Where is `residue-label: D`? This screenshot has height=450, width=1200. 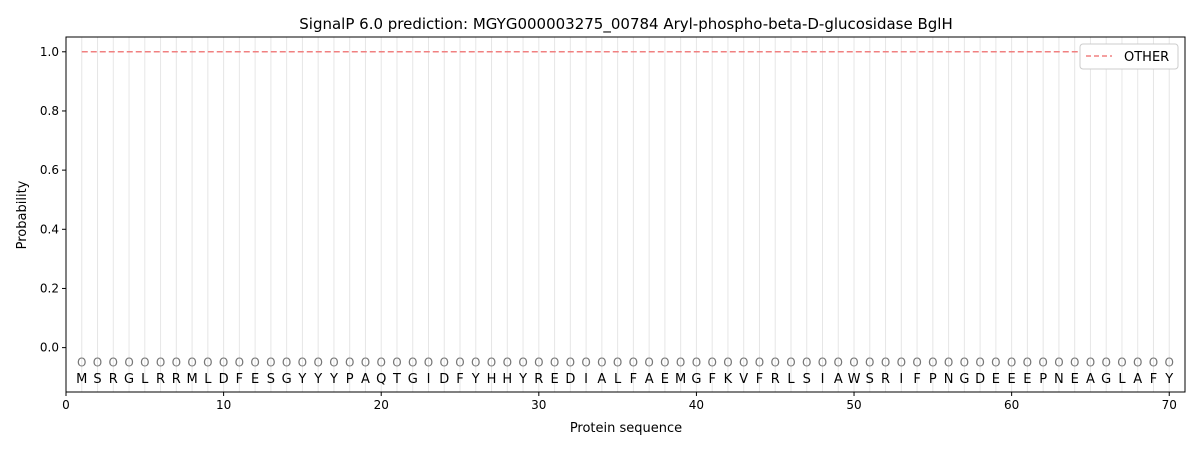
residue-label: D is located at coordinates (224, 379).